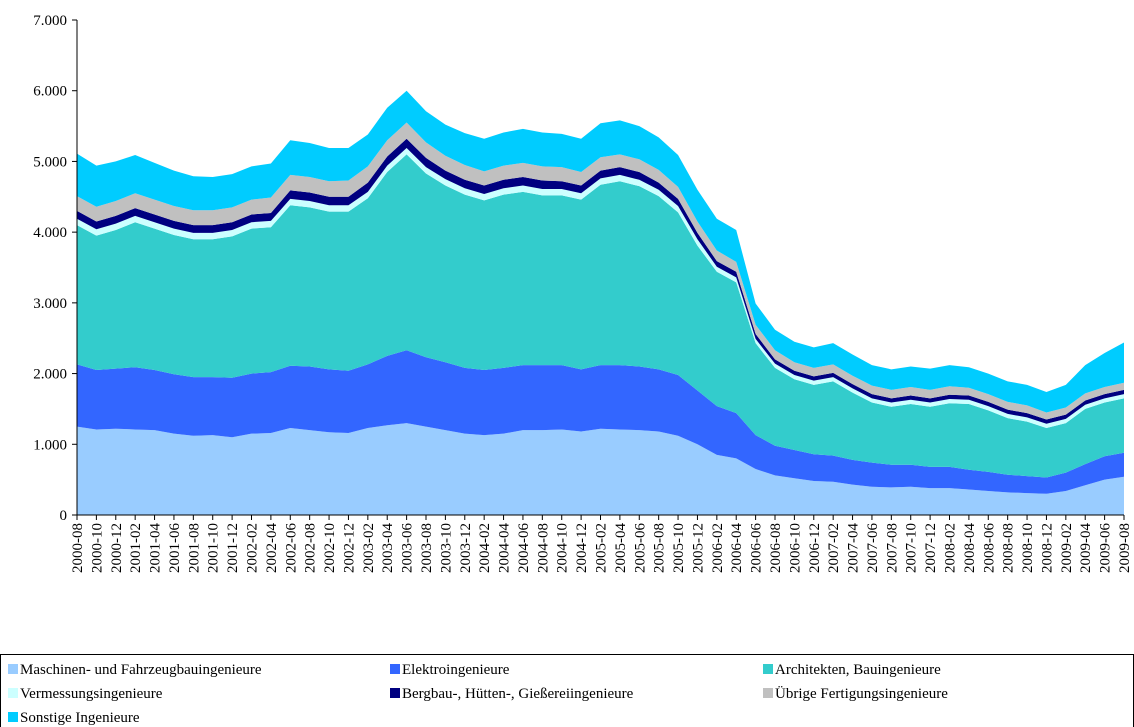  I want to click on x-tick-label: 2001-04, so click(156, 548).